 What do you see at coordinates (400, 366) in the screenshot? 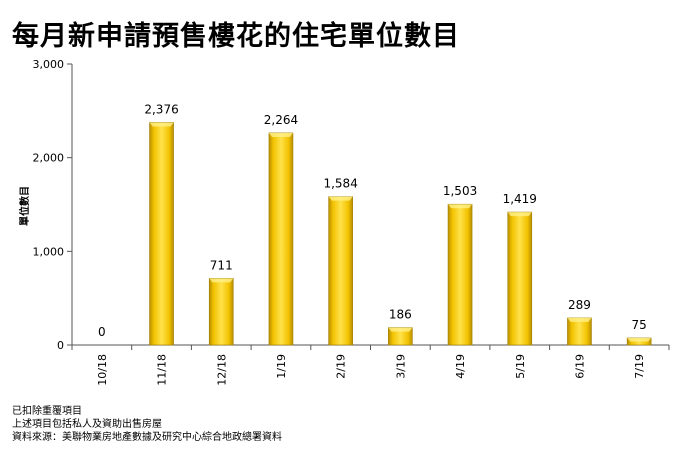
I see `x-tick-label: 3/19` at bounding box center [400, 366].